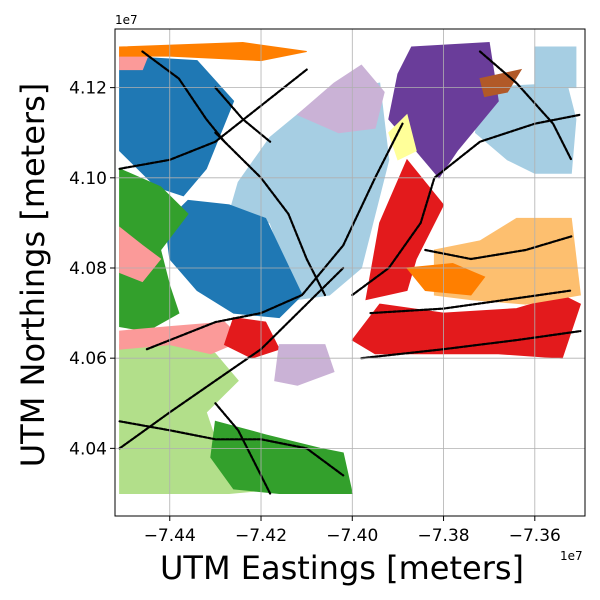  Describe the element at coordinates (170, 536) in the screenshot. I see `x-tick-label-0: −7.44` at that location.